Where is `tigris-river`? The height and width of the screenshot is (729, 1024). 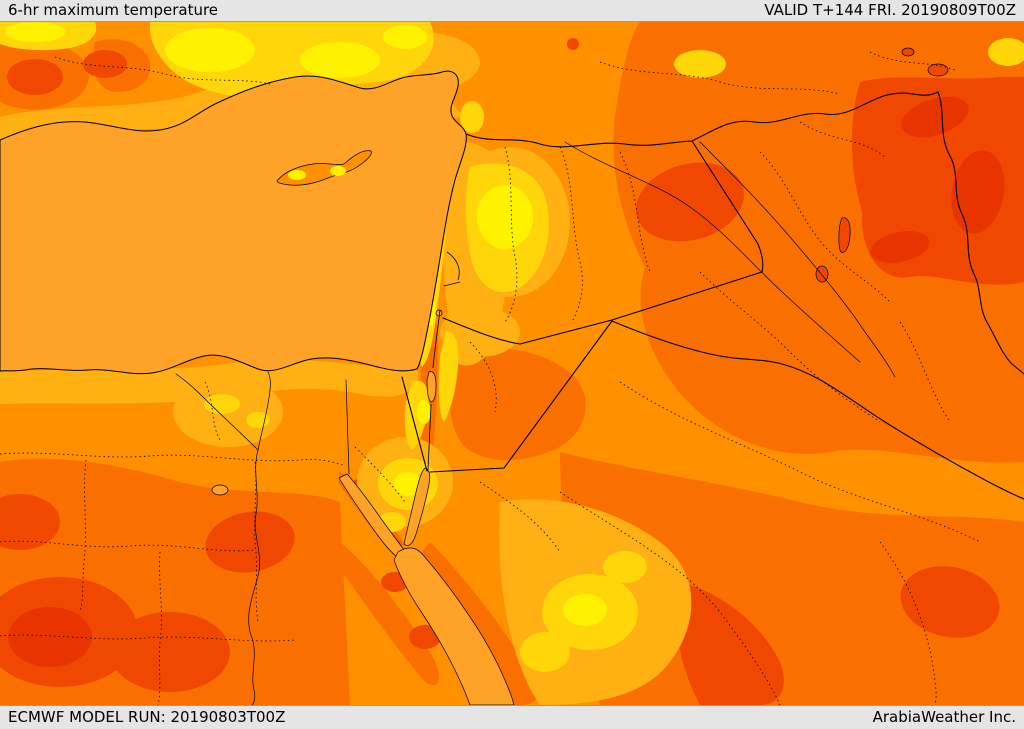
tigris-river is located at coordinates (797, 259).